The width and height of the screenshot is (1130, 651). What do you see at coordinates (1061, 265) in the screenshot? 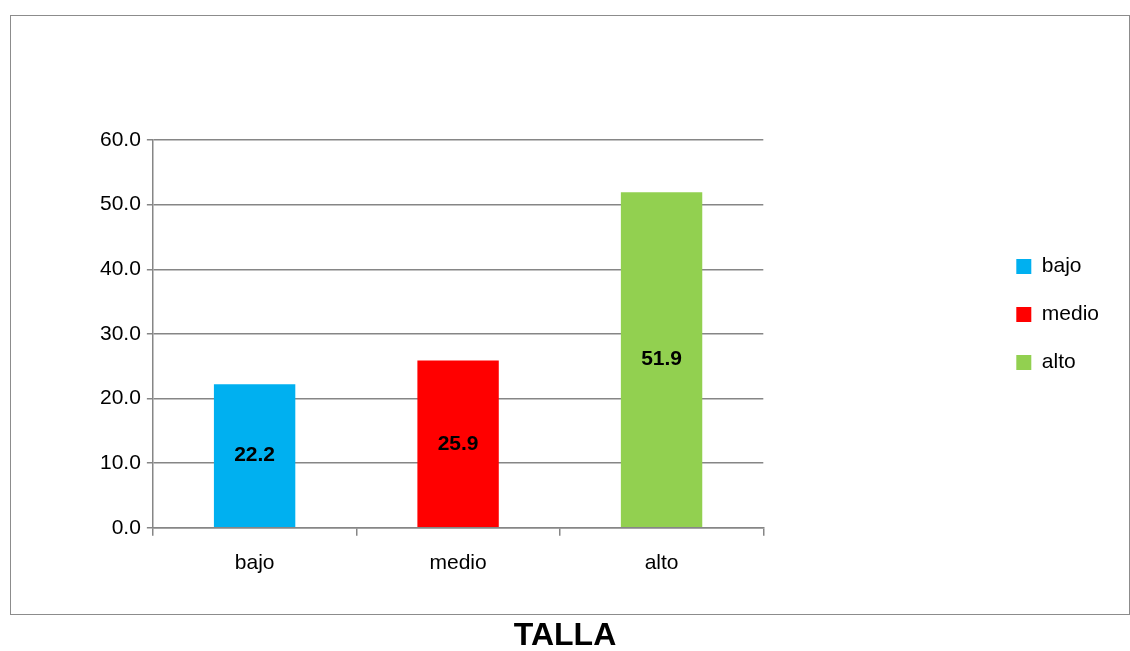
I see `legend-label: bajo` at bounding box center [1061, 265].